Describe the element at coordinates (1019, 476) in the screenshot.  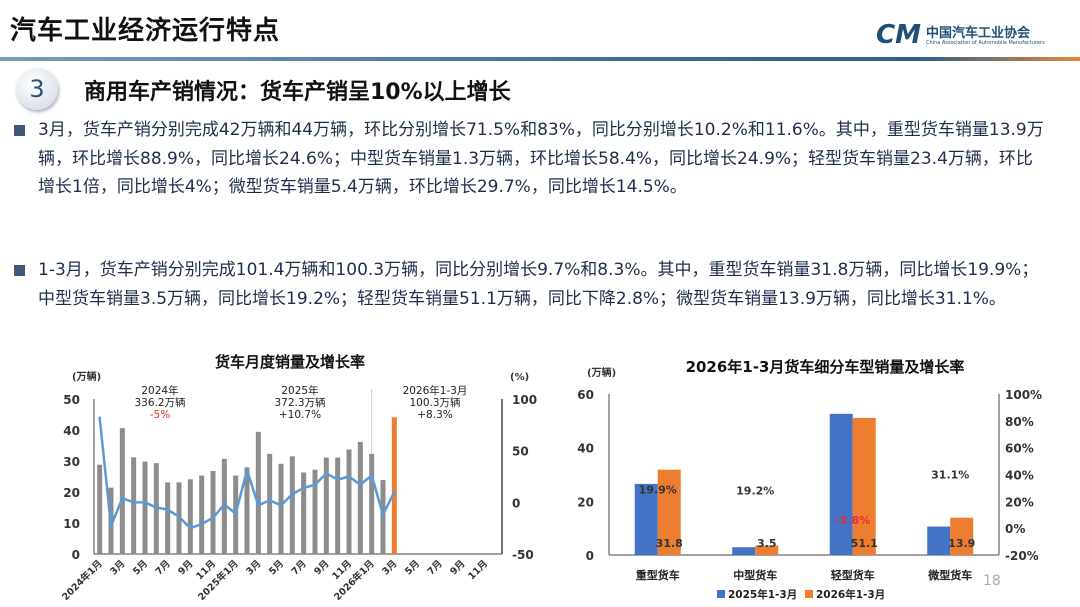
I see `y2-tick-label: 40%` at that location.